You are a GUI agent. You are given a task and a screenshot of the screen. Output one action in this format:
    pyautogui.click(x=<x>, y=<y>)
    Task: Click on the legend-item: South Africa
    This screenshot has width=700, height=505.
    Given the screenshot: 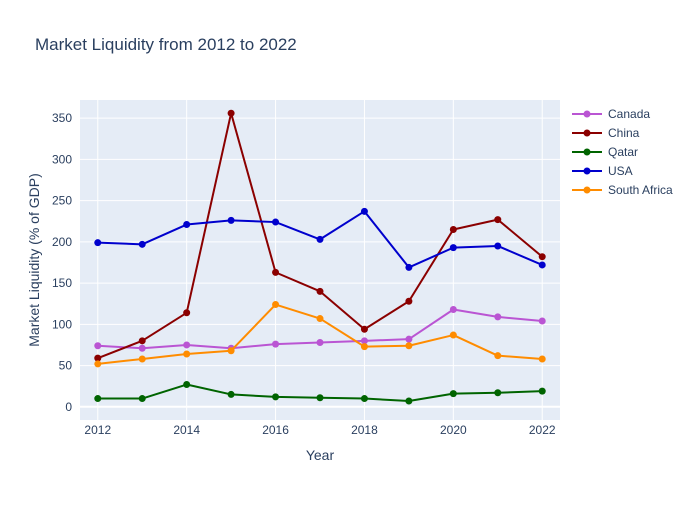 What is the action you would take?
    pyautogui.click(x=622, y=190)
    